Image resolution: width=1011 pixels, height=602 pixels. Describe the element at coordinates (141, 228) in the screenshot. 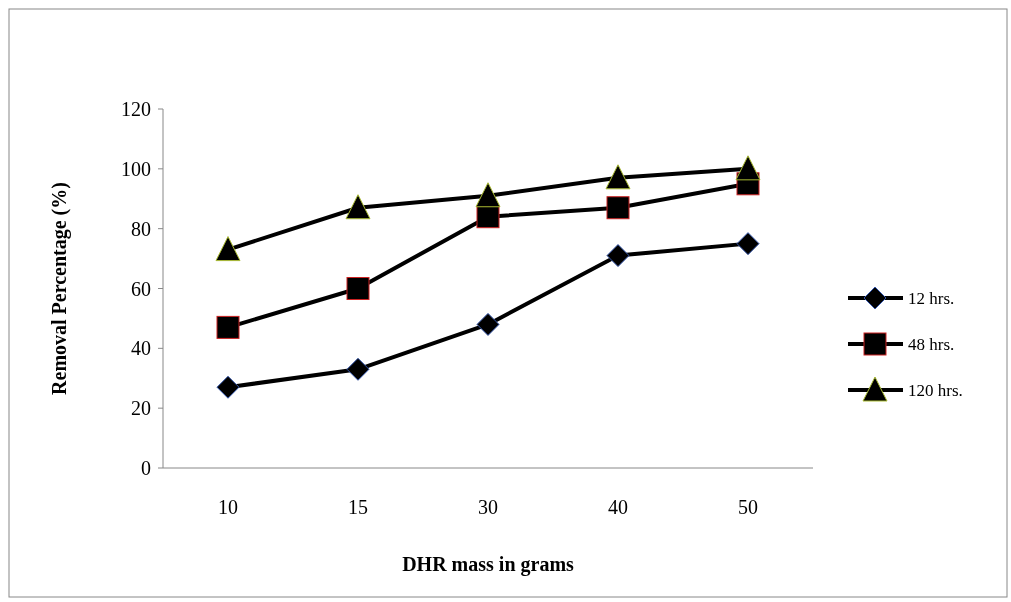

I see `y-tick-label: 80` at that location.